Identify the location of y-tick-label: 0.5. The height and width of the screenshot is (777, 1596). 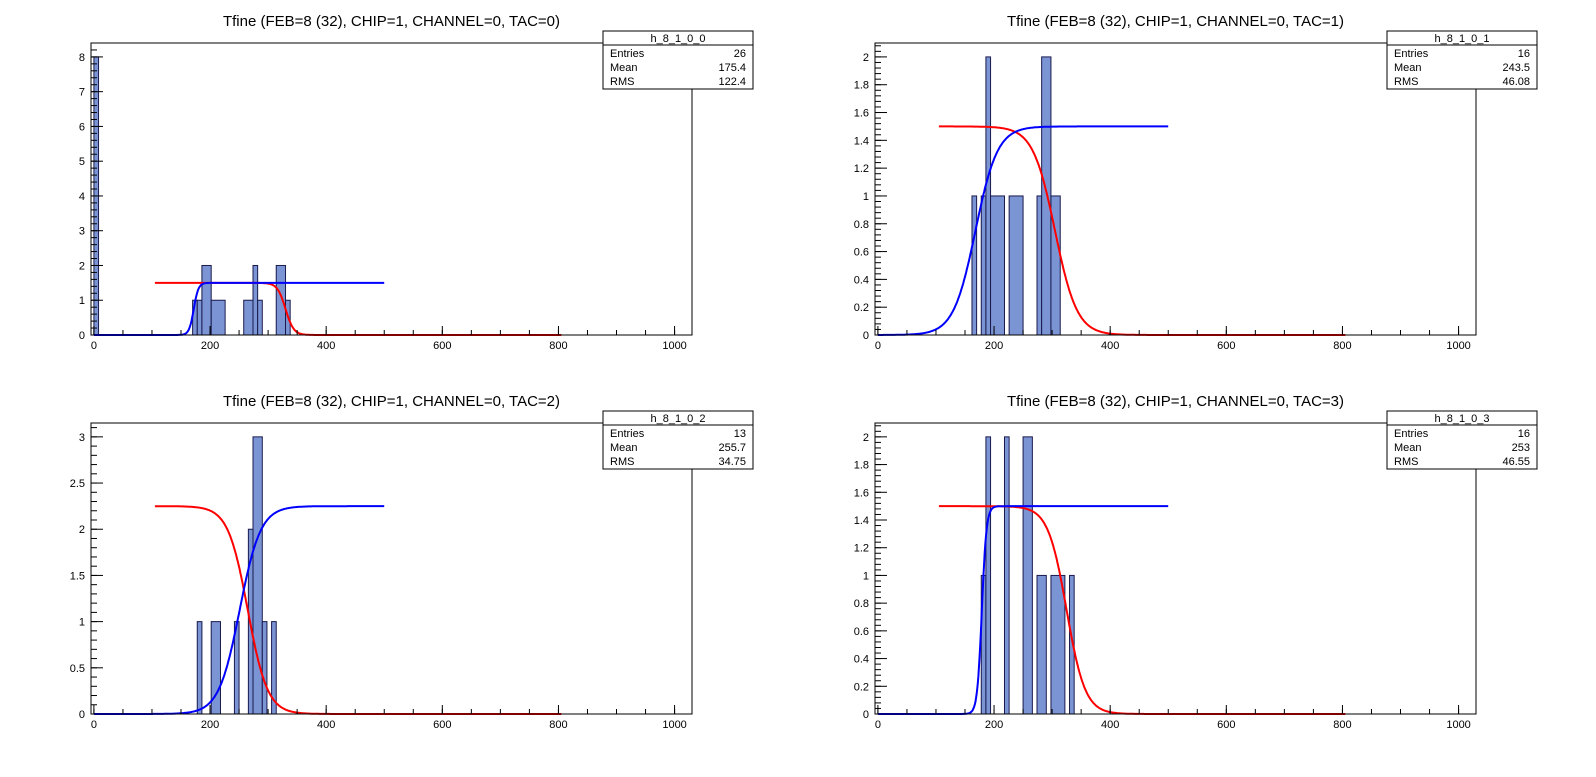
(77, 669).